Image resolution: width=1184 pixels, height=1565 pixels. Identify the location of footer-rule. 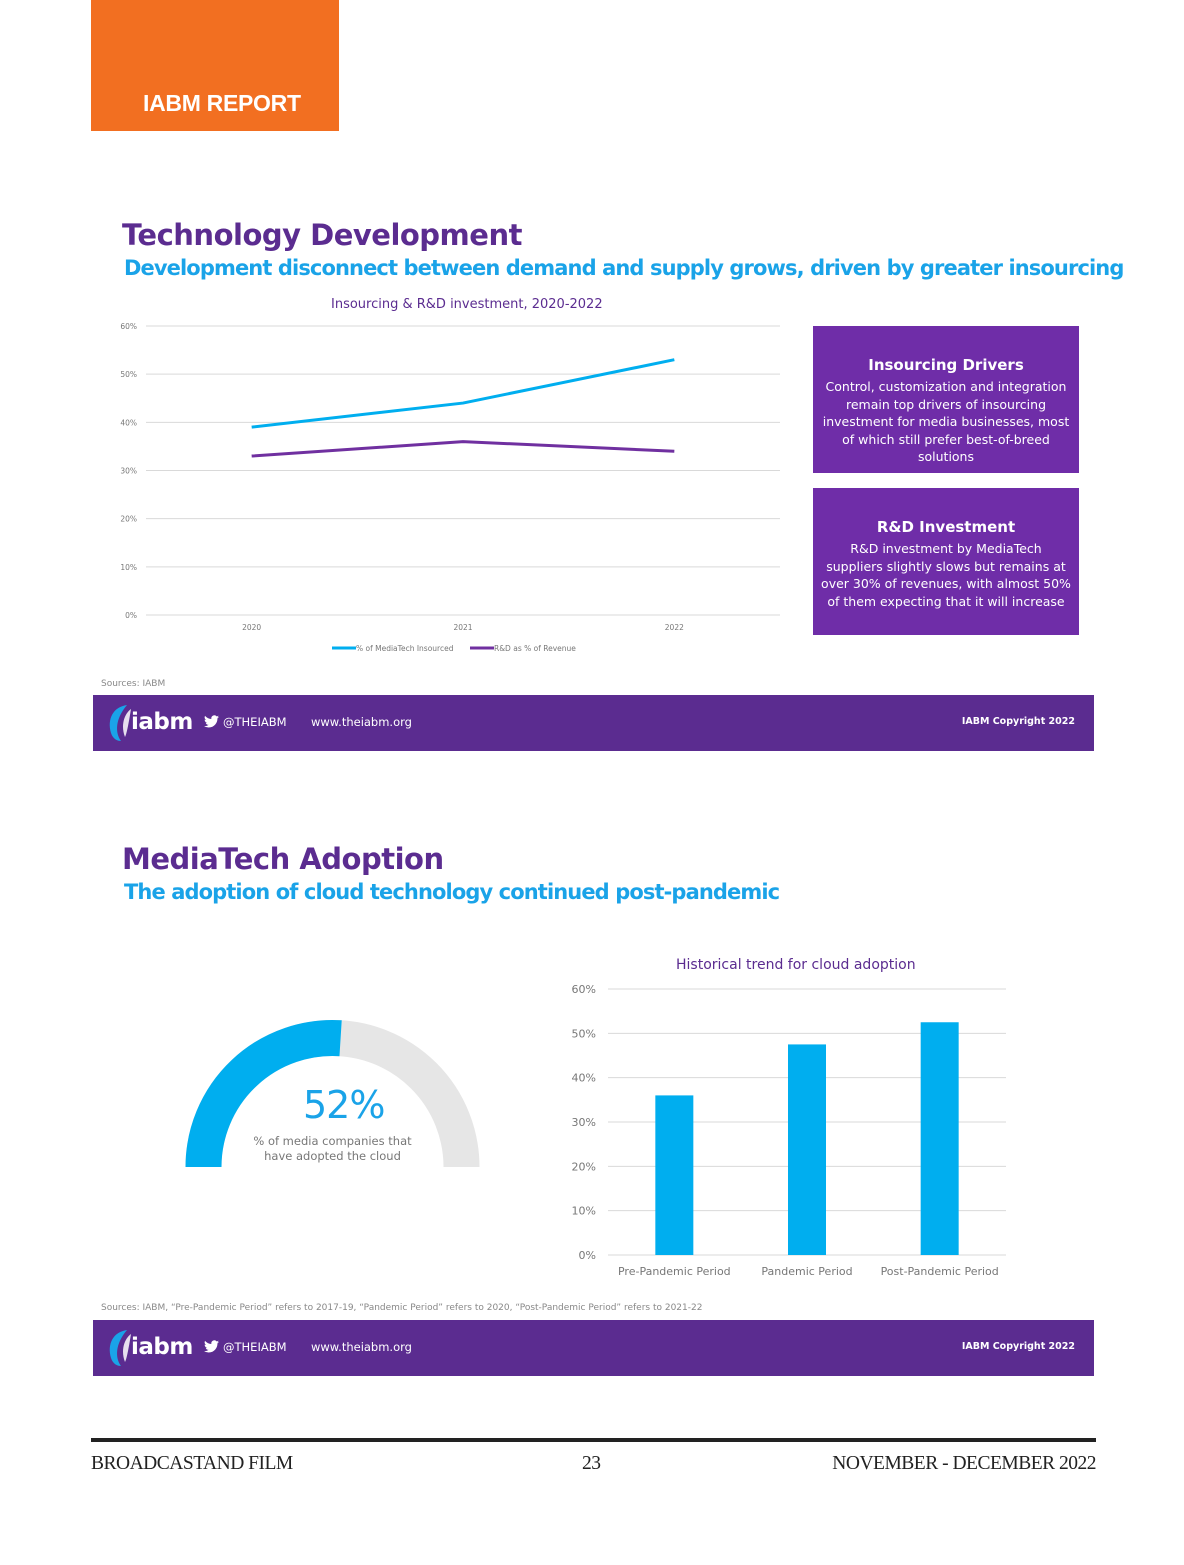
(593, 1440).